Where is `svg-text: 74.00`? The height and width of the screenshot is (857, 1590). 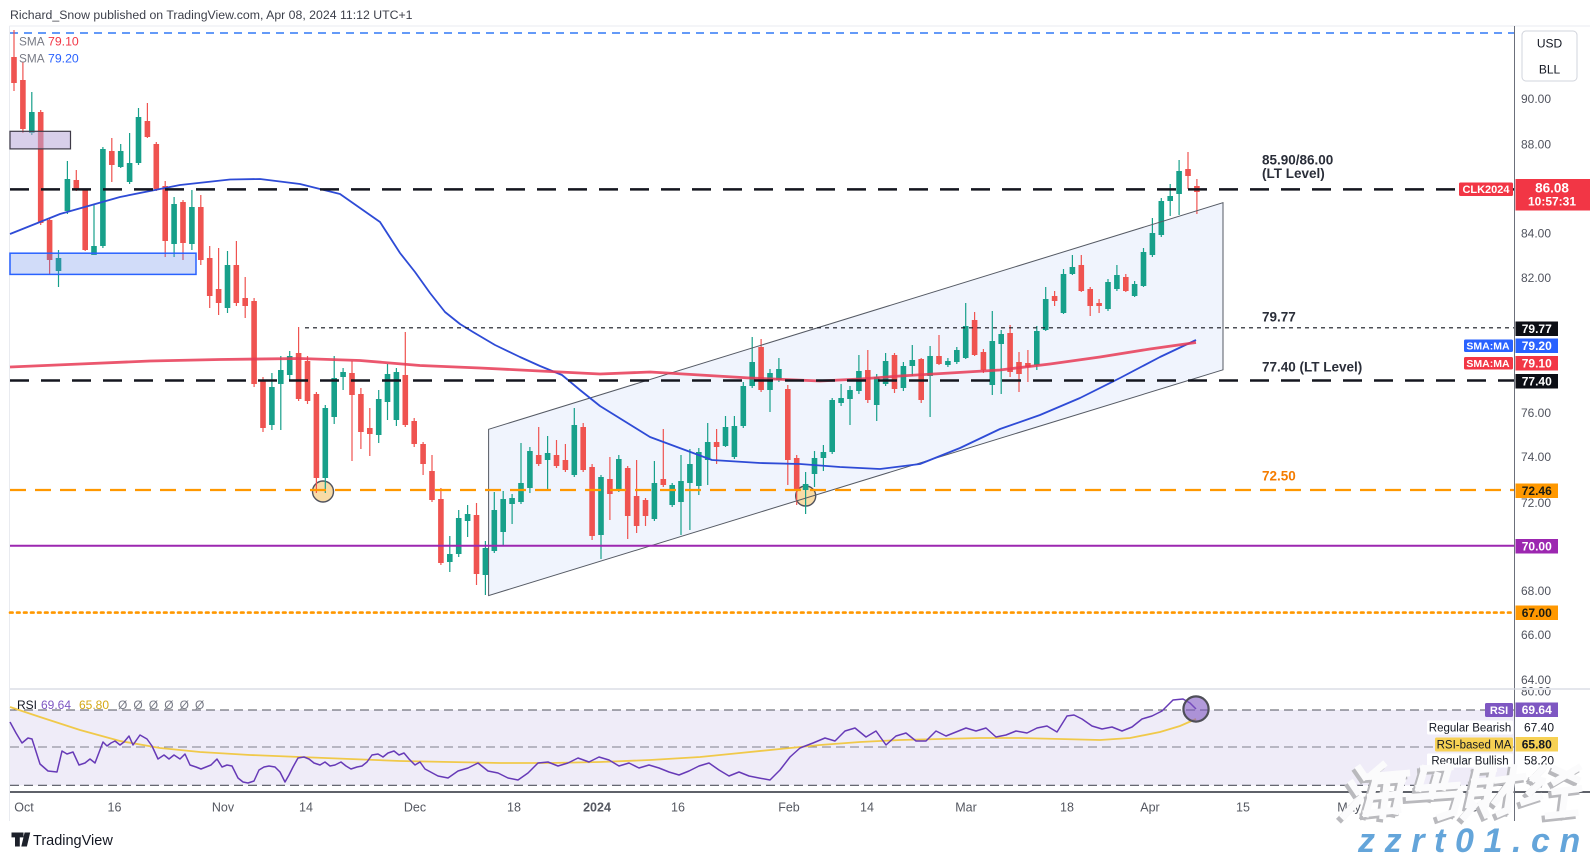 svg-text: 74.00 is located at coordinates (1536, 457).